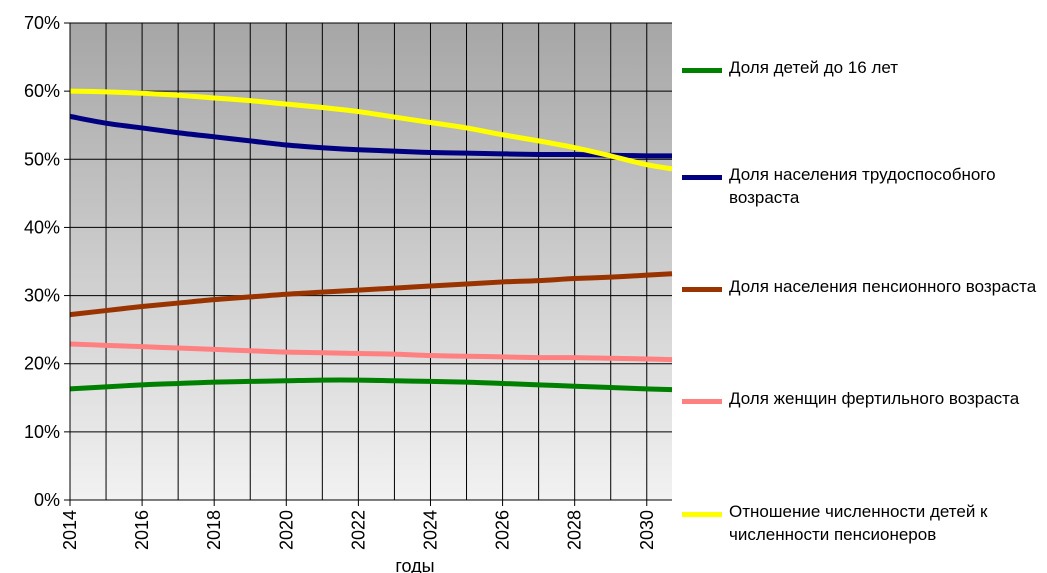  I want to click on x-tick-label: 2018, so click(214, 530).